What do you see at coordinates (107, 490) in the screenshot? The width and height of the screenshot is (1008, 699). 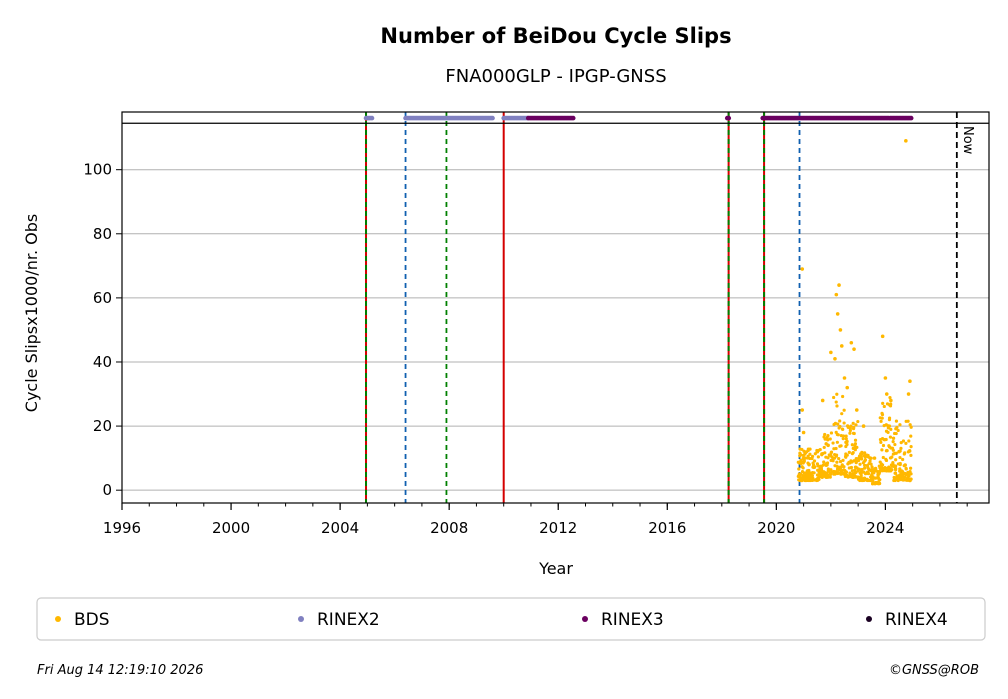 I see `y-tick-label-0: 0` at bounding box center [107, 490].